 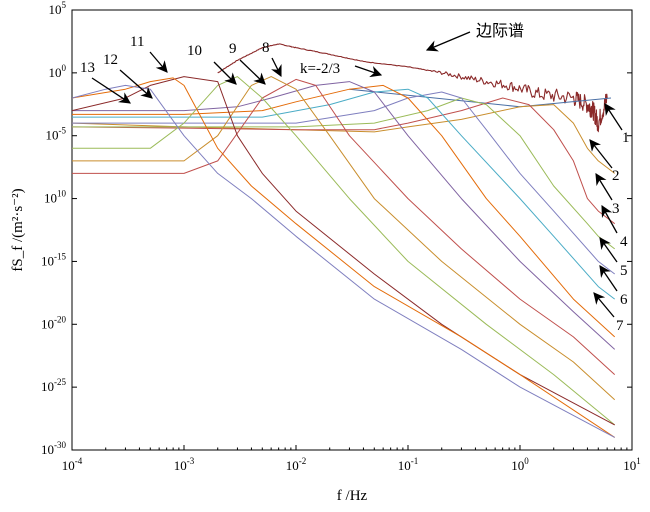 I want to click on x-tick-label: 10¹, so click(x=632, y=464).